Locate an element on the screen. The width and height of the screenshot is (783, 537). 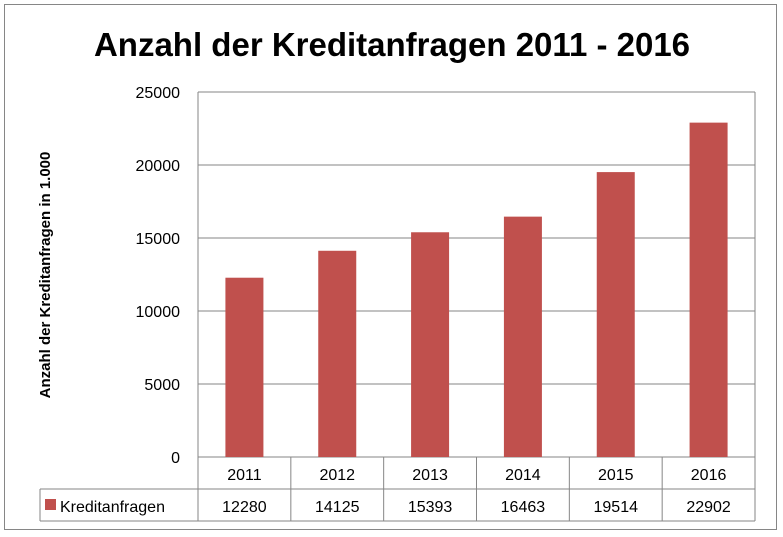
legend-swatch is located at coordinates (50, 504).